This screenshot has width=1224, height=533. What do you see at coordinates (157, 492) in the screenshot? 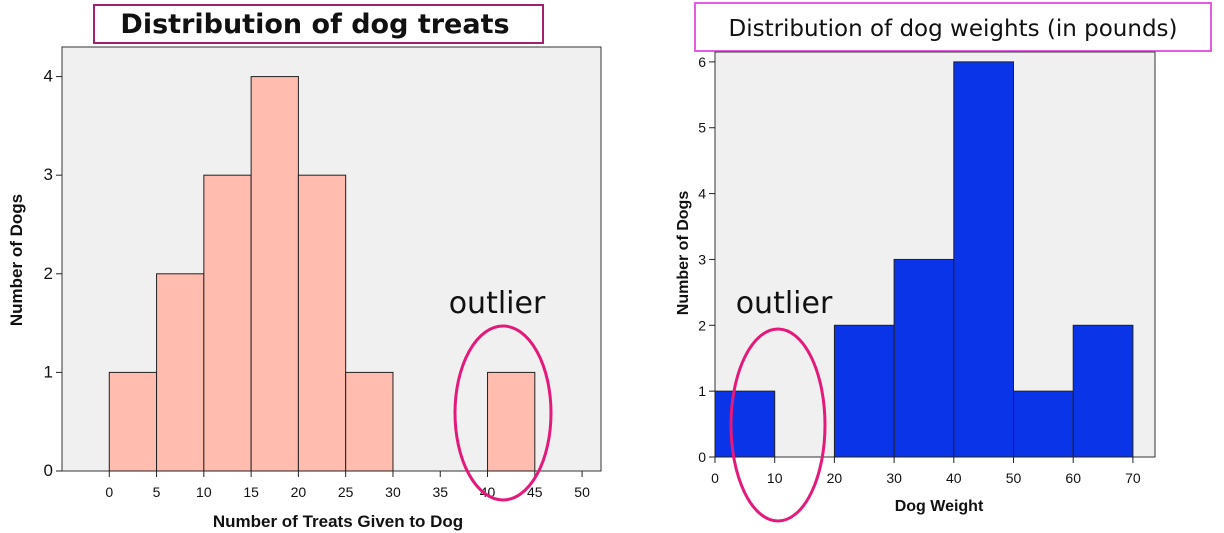
I see `x-tick-label: 5` at bounding box center [157, 492].